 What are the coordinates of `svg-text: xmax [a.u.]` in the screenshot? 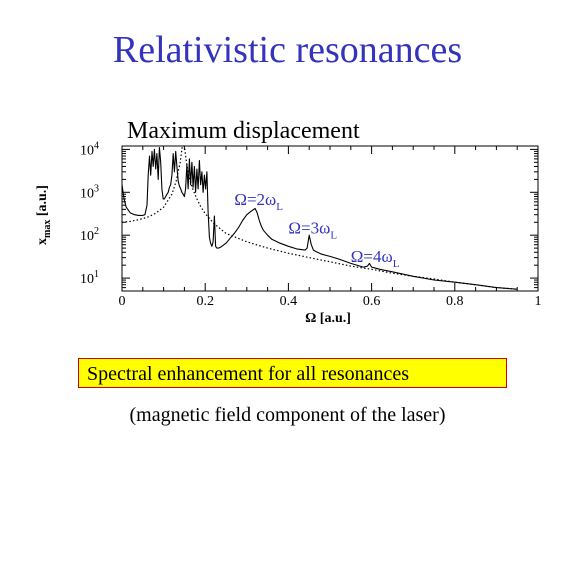 It's located at (44, 215).